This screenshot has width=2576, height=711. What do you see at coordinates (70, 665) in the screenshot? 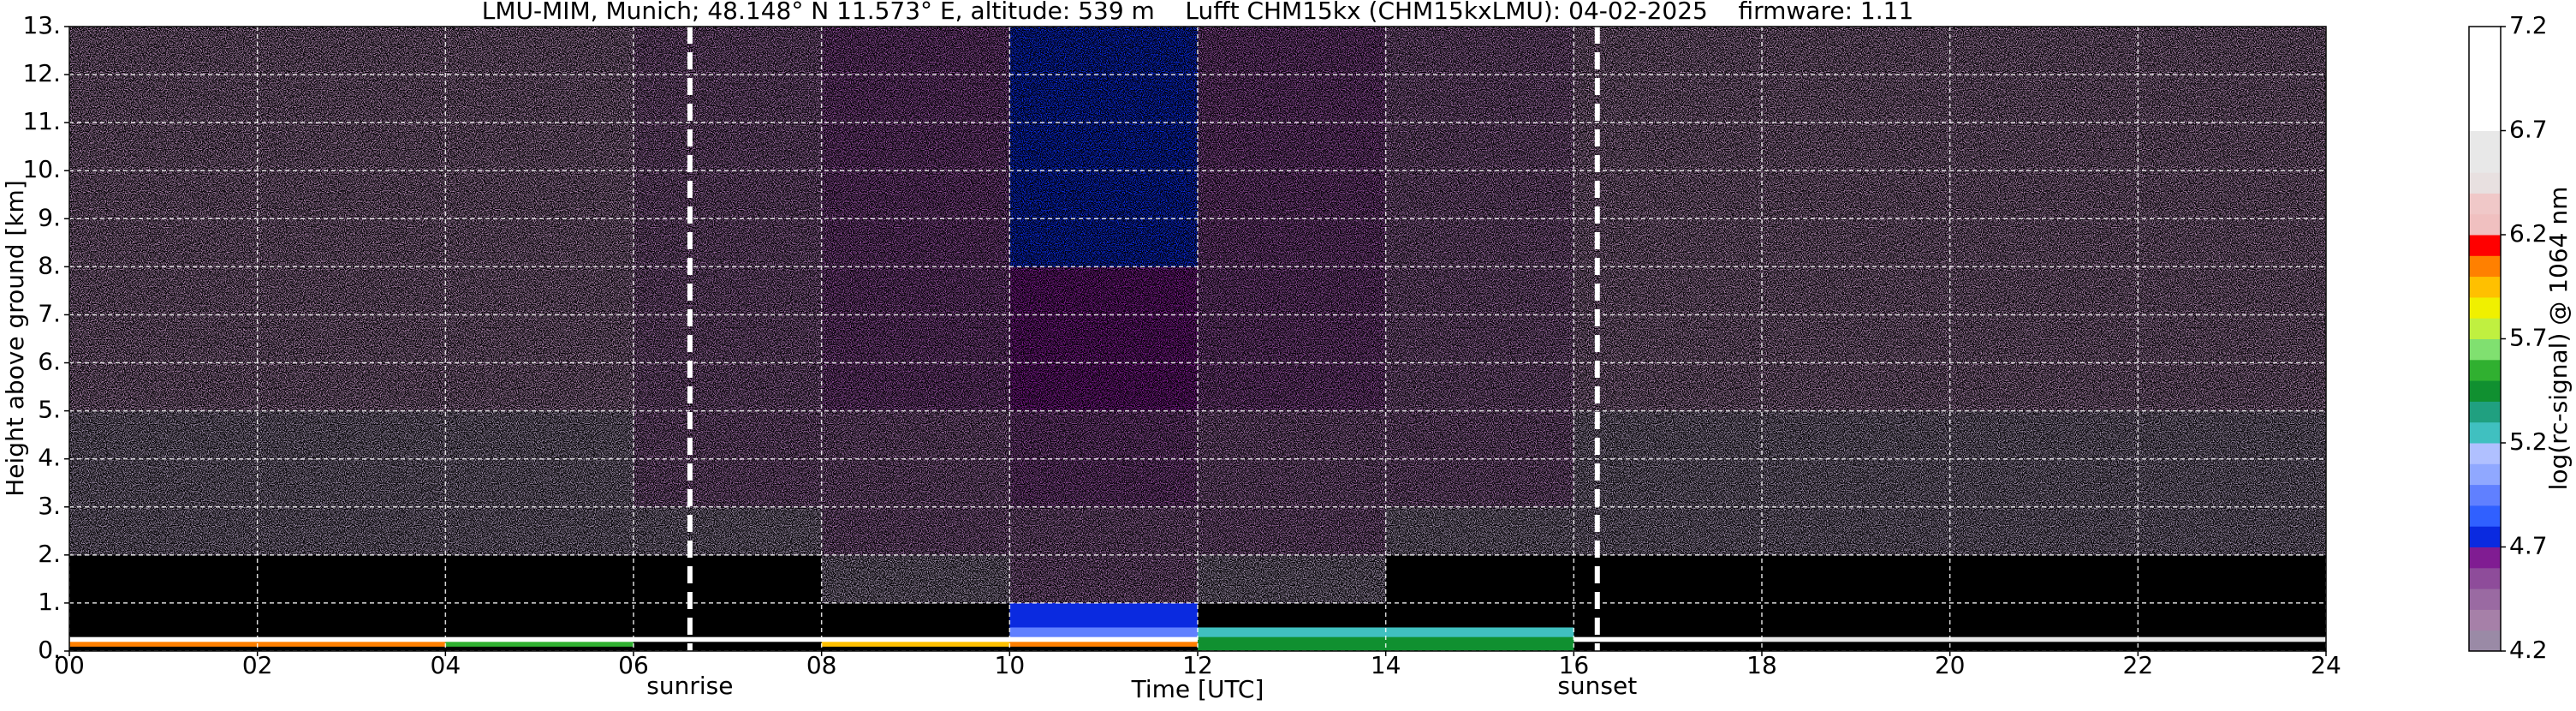
I see `x-tick-label: 00` at bounding box center [70, 665].